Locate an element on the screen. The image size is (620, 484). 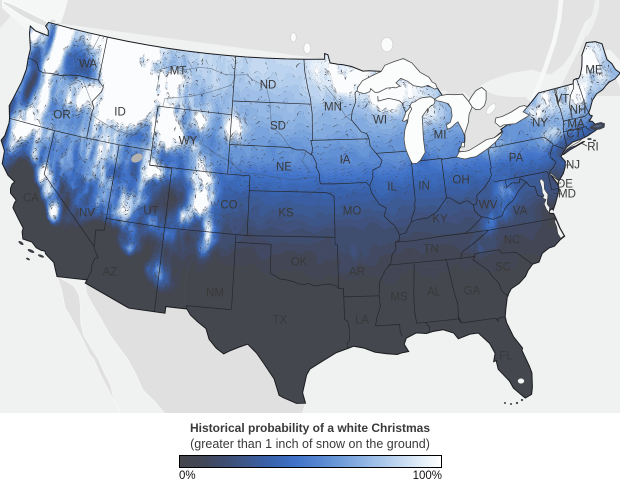
svg-text: UT is located at coordinates (150, 212).